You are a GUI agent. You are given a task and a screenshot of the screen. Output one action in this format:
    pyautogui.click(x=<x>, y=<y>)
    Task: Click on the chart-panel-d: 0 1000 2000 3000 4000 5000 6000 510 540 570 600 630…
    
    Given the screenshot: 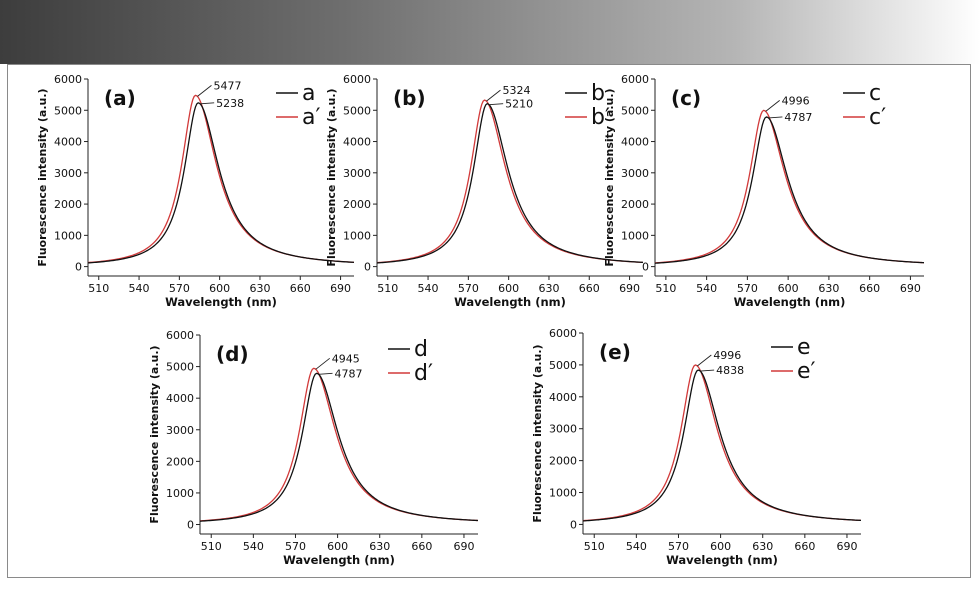 What is the action you would take?
    pyautogui.click(x=313, y=448)
    